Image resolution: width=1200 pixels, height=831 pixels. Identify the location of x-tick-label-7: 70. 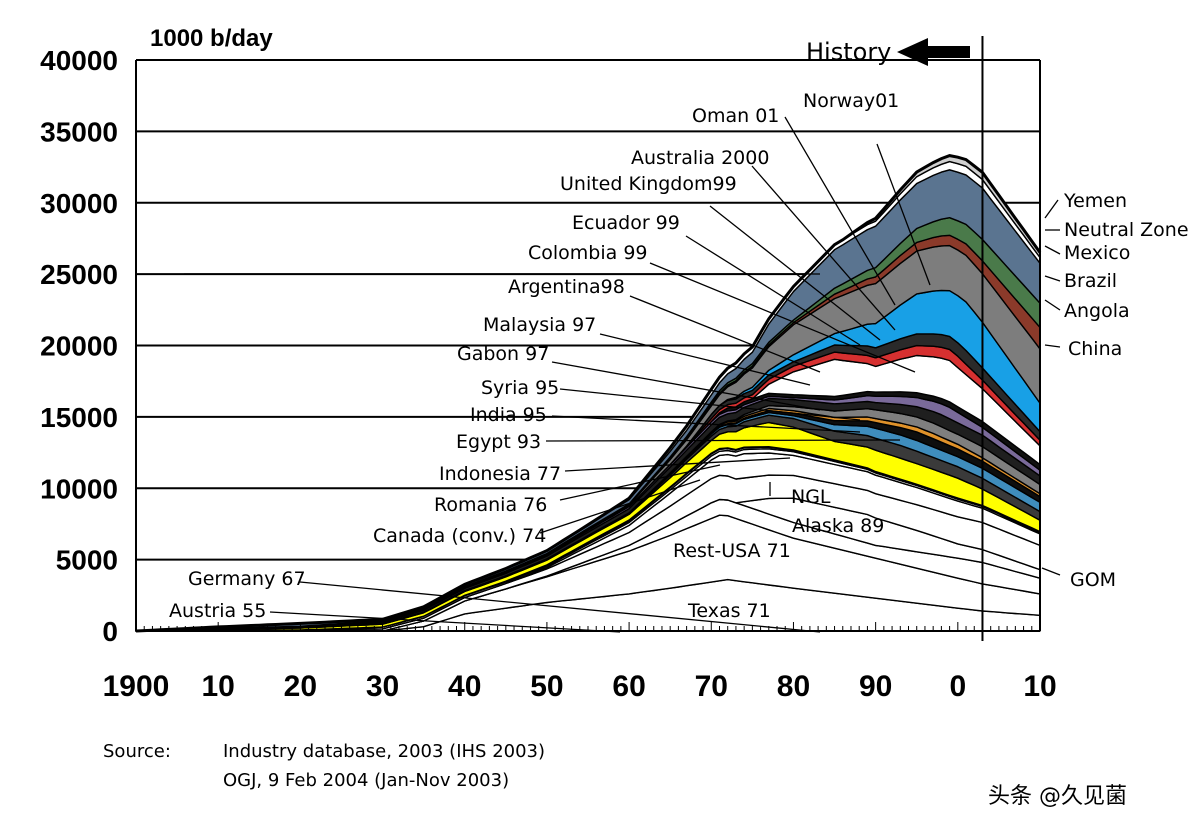
(711, 686).